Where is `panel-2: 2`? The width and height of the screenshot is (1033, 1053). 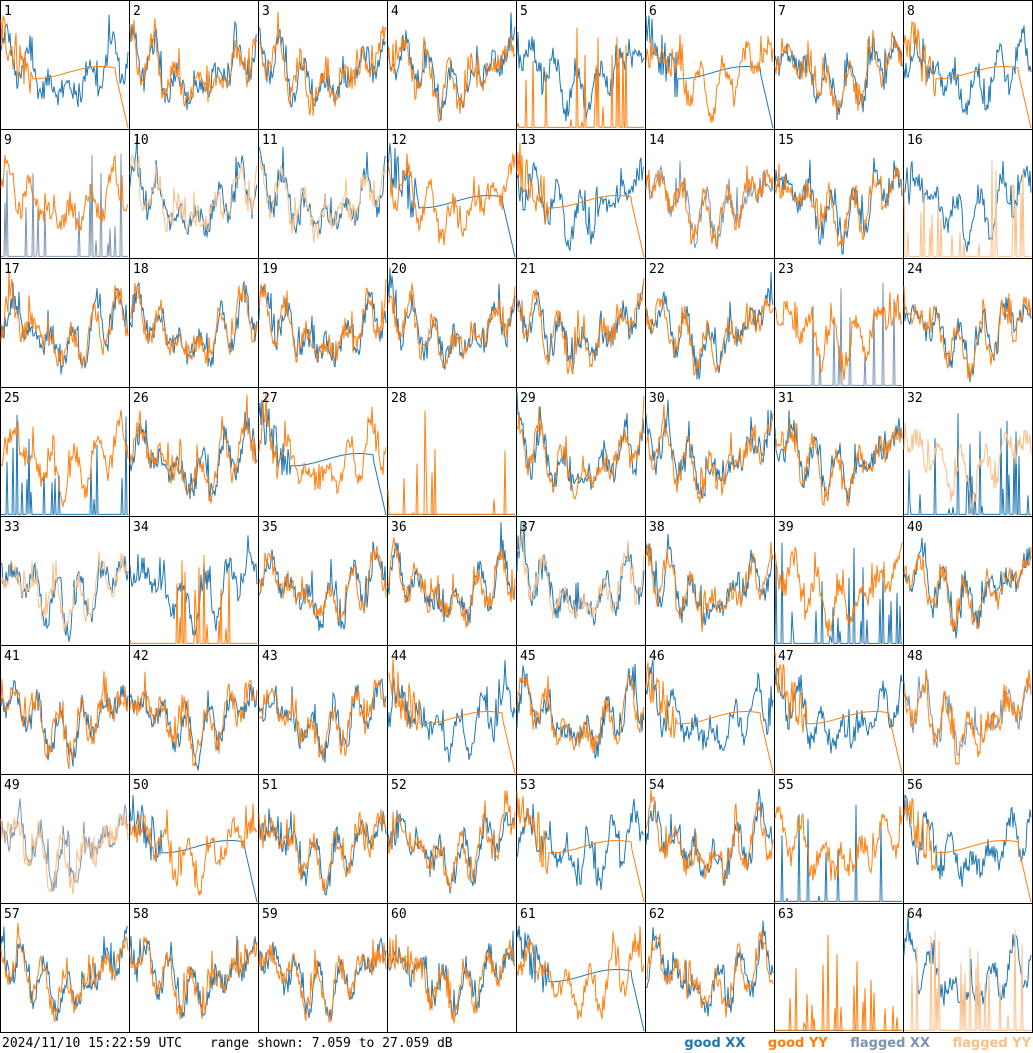 panel-2: 2 is located at coordinates (194, 65).